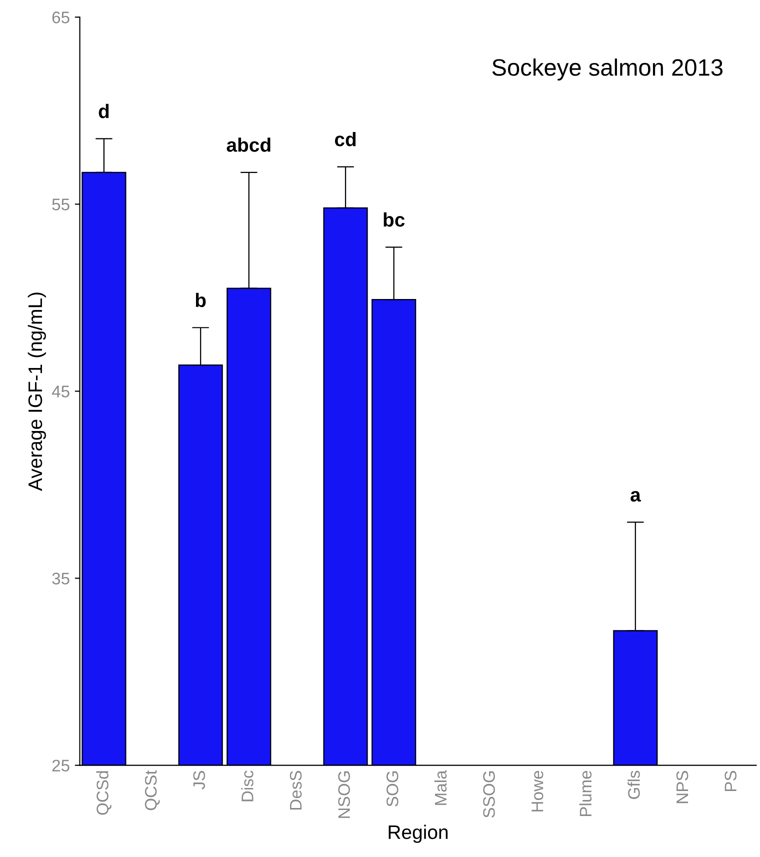 This screenshot has height=857, width=760. What do you see at coordinates (248, 145) in the screenshot?
I see `annotation: abcd` at bounding box center [248, 145].